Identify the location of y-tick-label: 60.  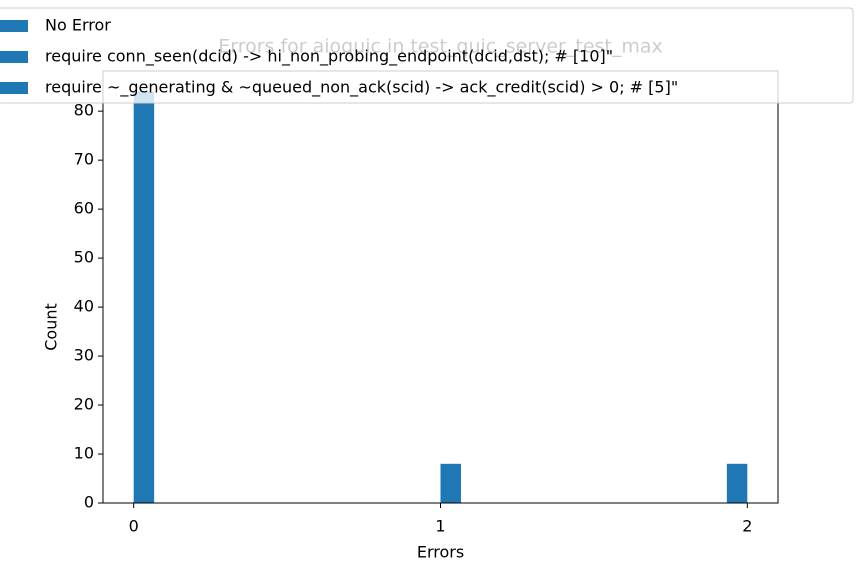
(84, 208).